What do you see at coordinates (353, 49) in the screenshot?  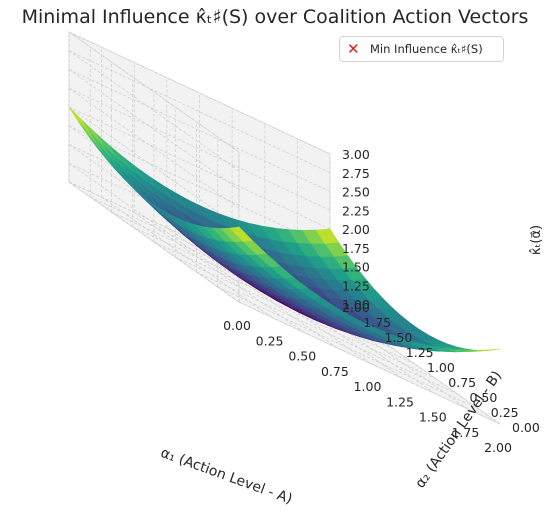 I see `legend-marker-x-icon: ✕` at bounding box center [353, 49].